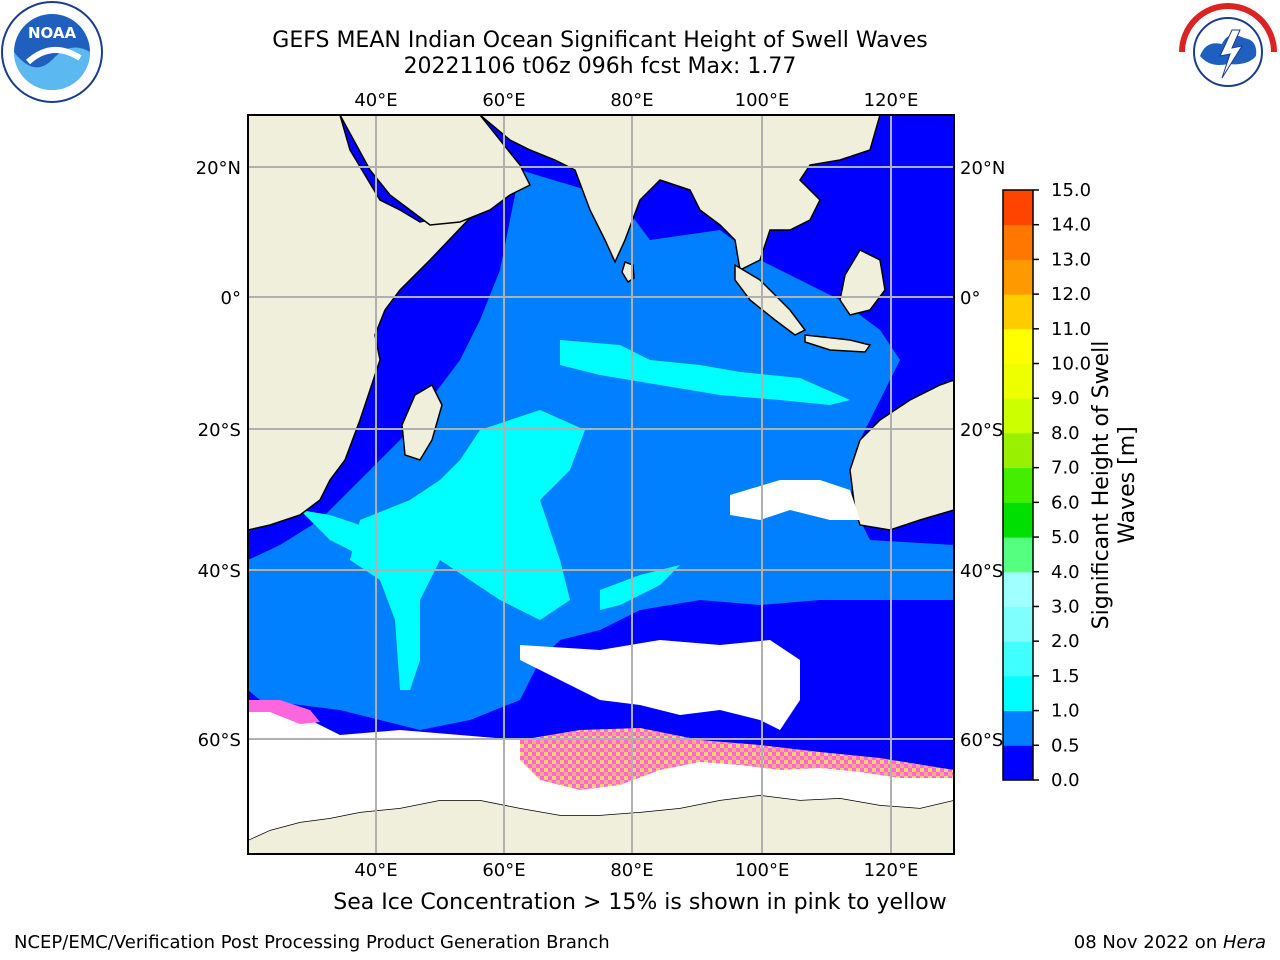 The width and height of the screenshot is (1280, 960). I want to click on sea-ice-edge-west, so click(284, 712).